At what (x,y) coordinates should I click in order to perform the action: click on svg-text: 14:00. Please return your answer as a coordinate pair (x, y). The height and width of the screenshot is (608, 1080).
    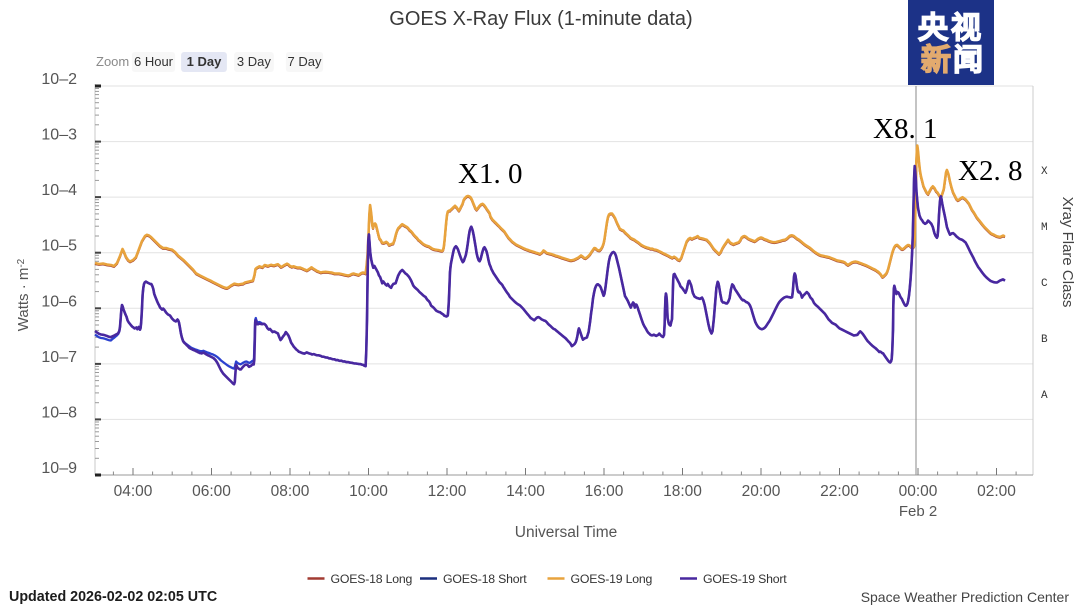
    Looking at the image, I should click on (525, 491).